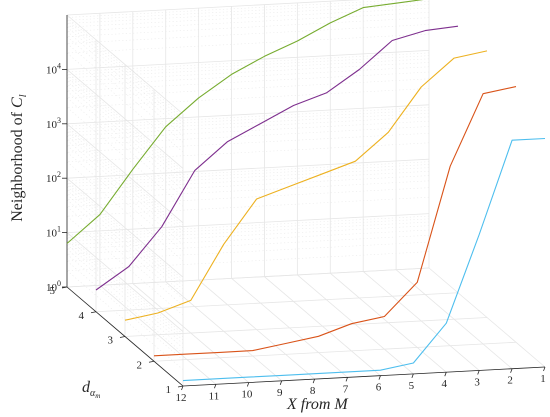 The image size is (550, 417). What do you see at coordinates (445, 384) in the screenshot?
I see `x-tick-label: 4` at bounding box center [445, 384].